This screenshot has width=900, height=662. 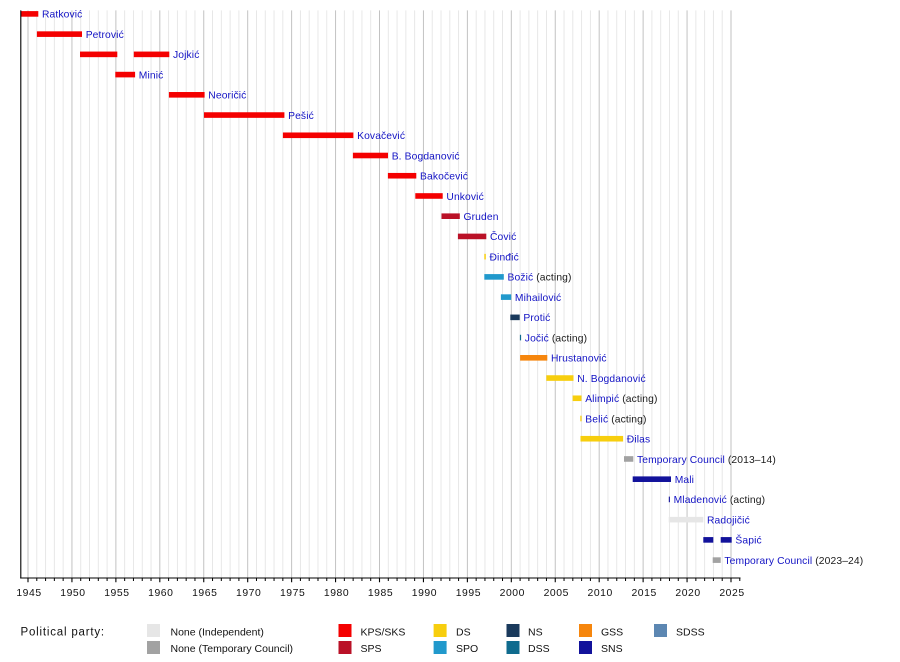 I want to click on svg-text: 1995, so click(x=468, y=593).